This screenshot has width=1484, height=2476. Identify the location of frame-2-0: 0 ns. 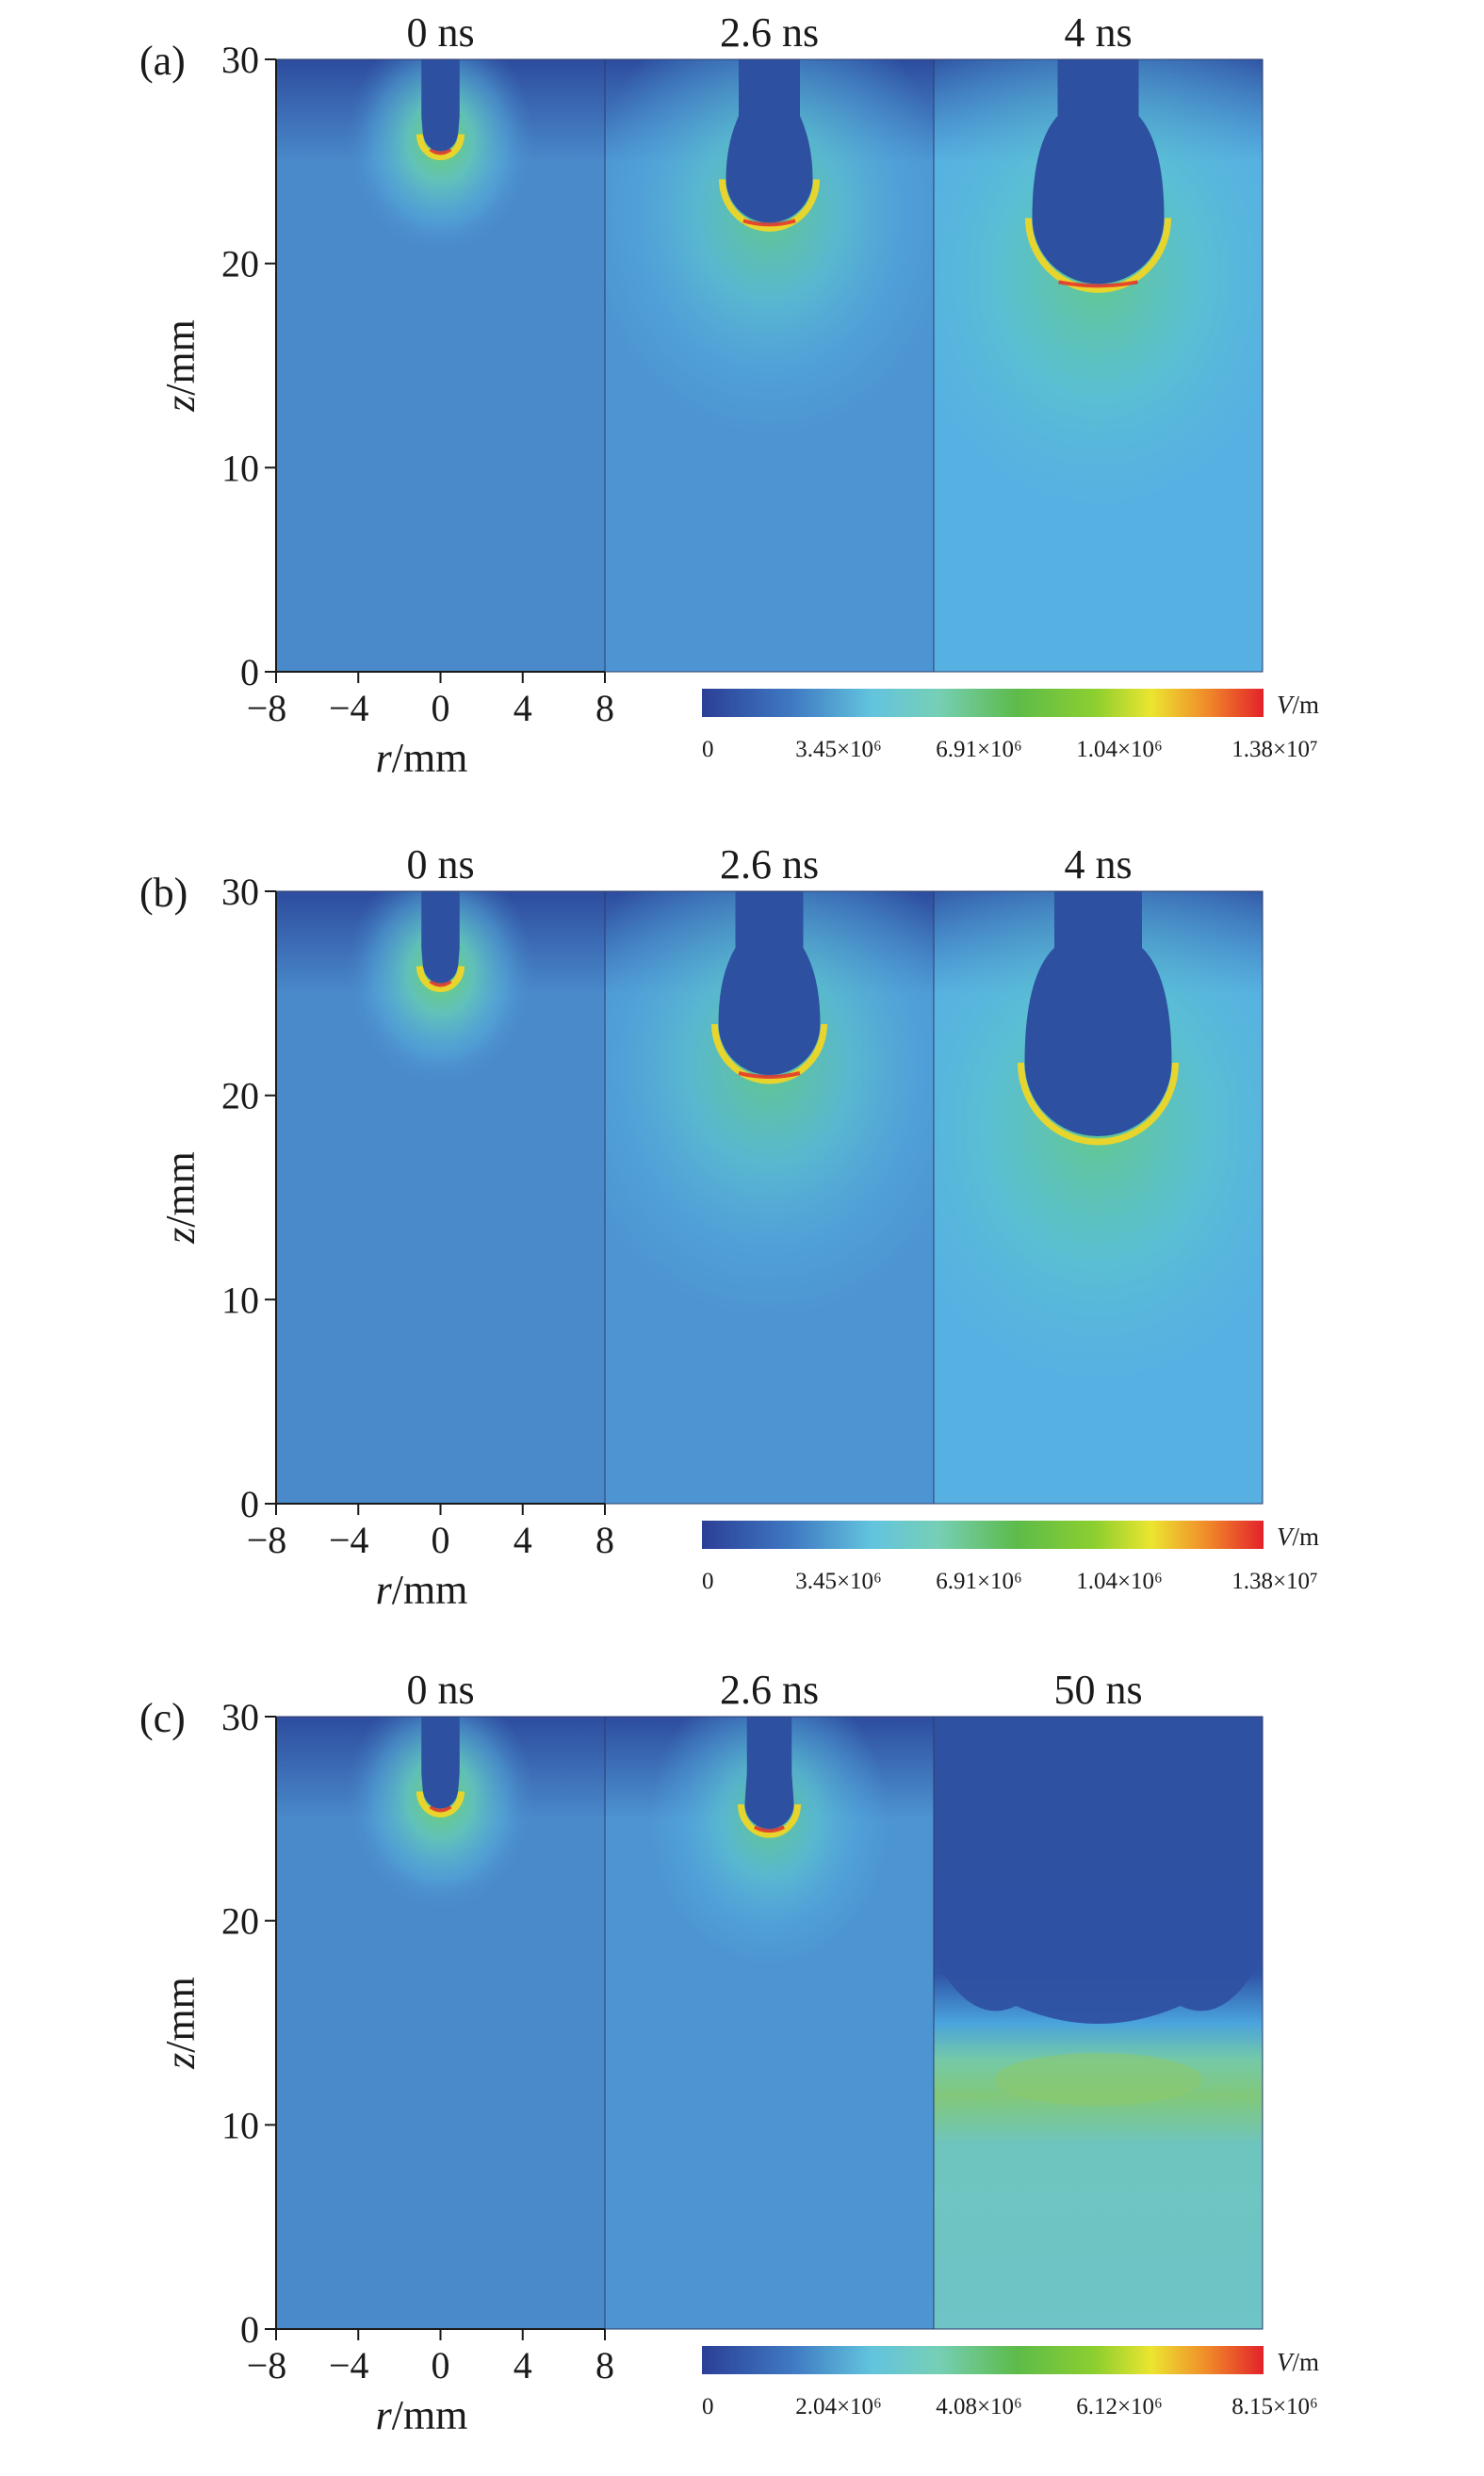
(440, 1998).